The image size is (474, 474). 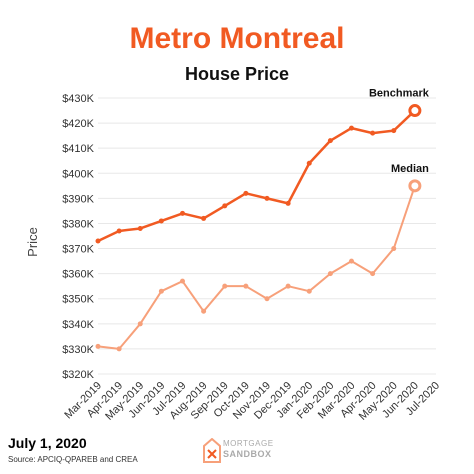 What do you see at coordinates (237, 74) in the screenshot?
I see `chart-subtitle: House Price` at bounding box center [237, 74].